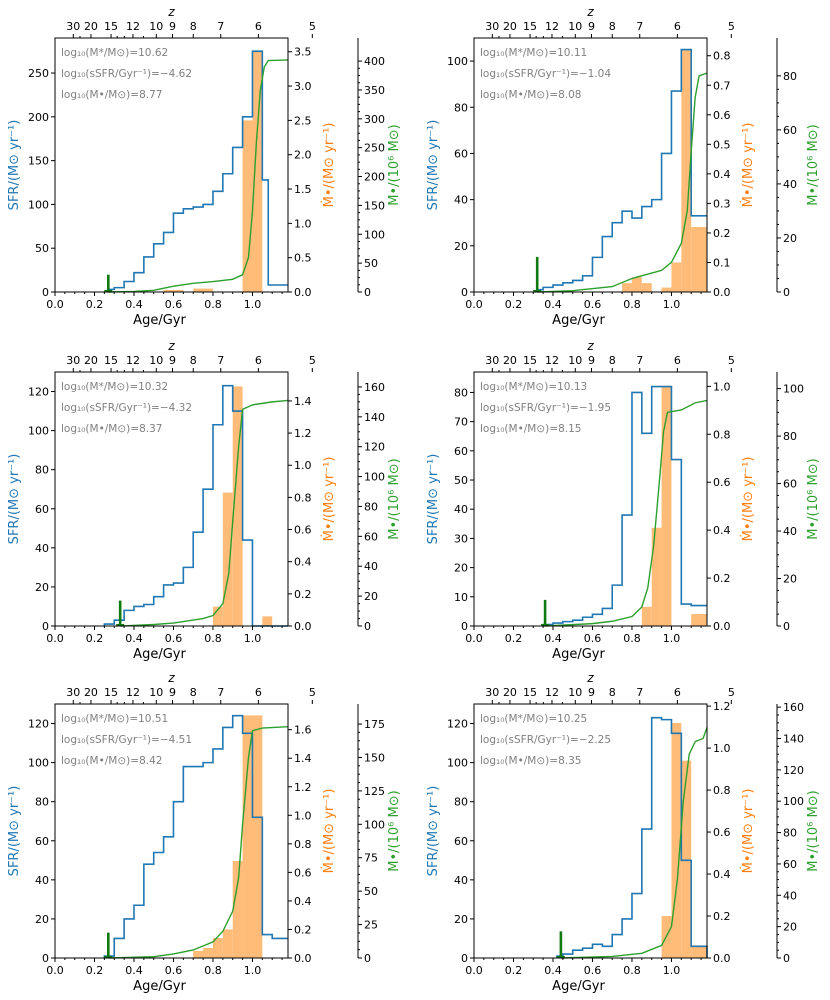 Image resolution: width=830 pixels, height=1000 pixels. What do you see at coordinates (38, 73) in the screenshot?
I see `sfr-tick-label: 250` at bounding box center [38, 73].